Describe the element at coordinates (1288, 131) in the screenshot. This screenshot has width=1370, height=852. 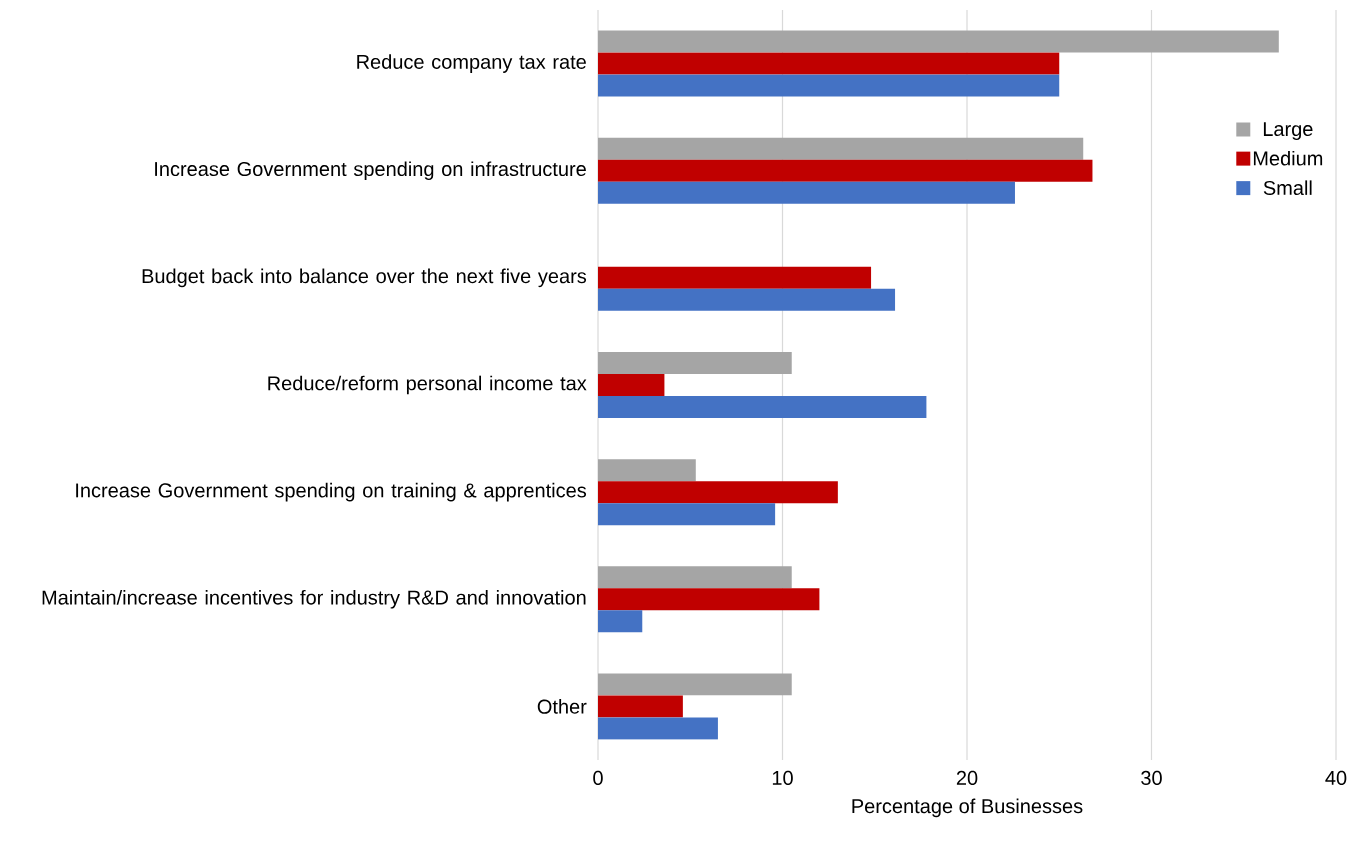
I see `legend-label: Large` at that location.